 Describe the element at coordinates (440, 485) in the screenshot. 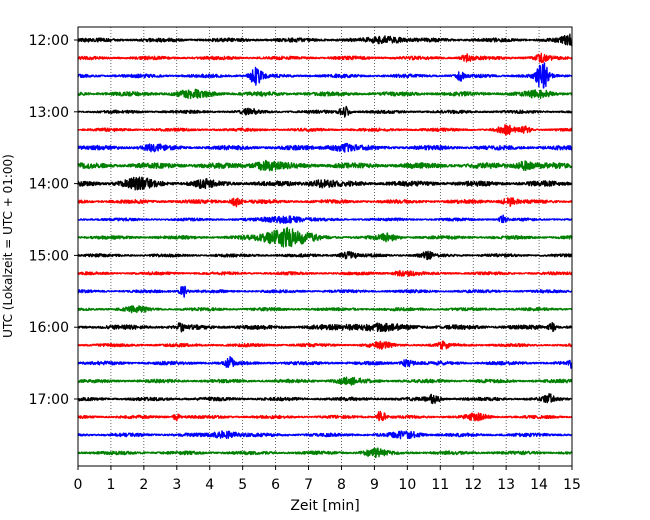

I see `x-tick-label-11: 11` at that location.